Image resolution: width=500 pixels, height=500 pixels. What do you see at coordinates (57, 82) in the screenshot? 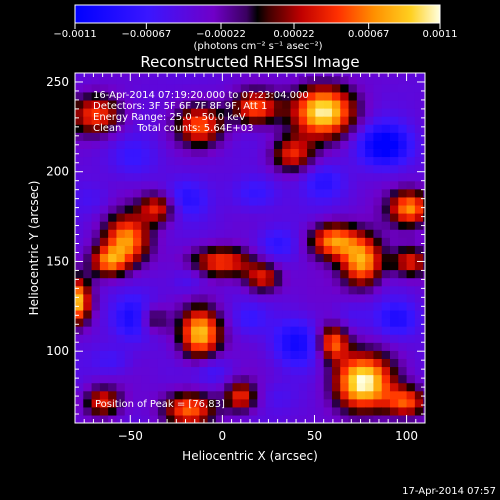
I see `y-tick-label: 250` at bounding box center [57, 82].